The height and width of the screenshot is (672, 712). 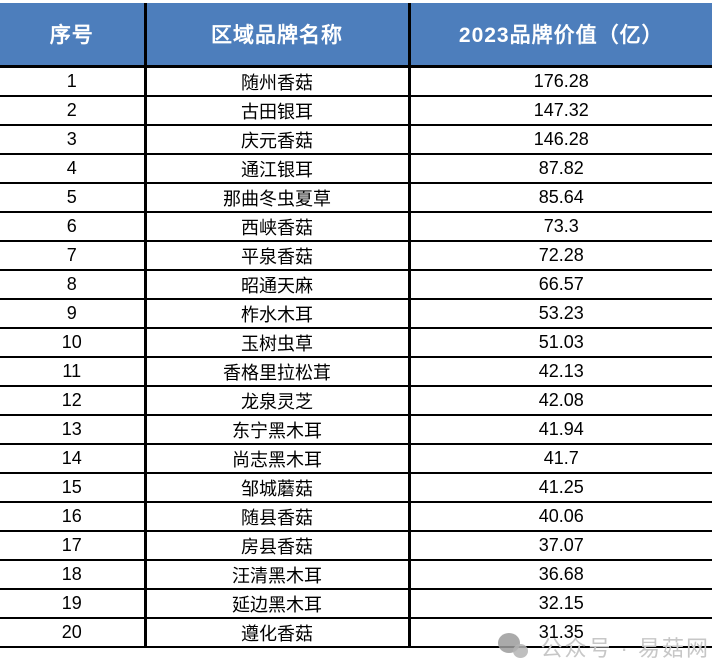 What do you see at coordinates (72, 430) in the screenshot?
I see `rank-cell: 13` at bounding box center [72, 430].